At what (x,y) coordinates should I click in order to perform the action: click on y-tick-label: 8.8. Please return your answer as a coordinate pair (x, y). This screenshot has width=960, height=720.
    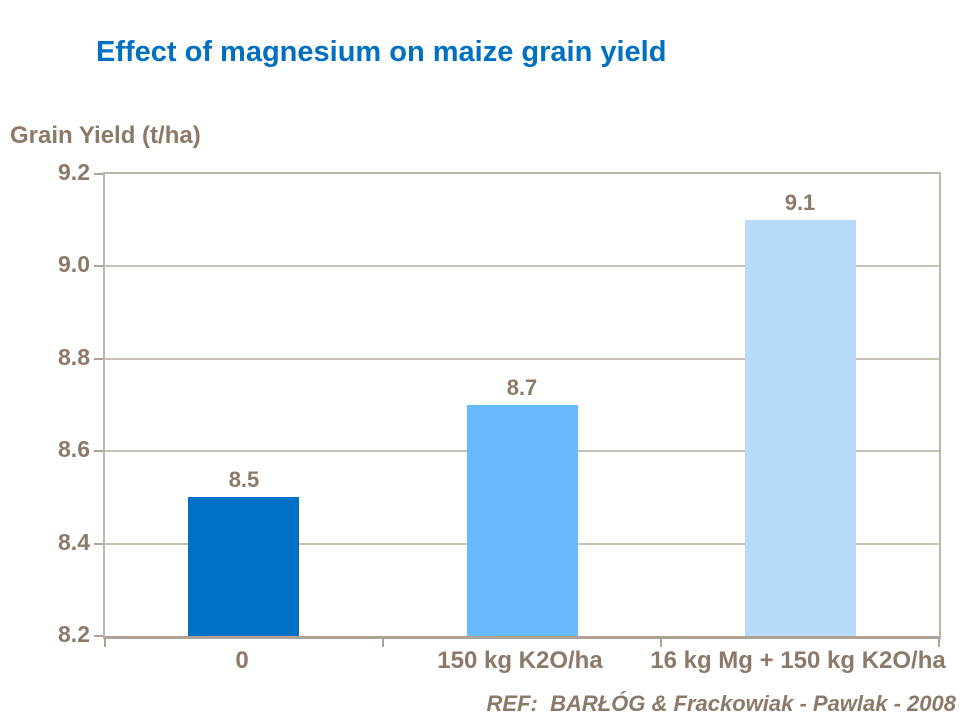
    Looking at the image, I should click on (74, 356).